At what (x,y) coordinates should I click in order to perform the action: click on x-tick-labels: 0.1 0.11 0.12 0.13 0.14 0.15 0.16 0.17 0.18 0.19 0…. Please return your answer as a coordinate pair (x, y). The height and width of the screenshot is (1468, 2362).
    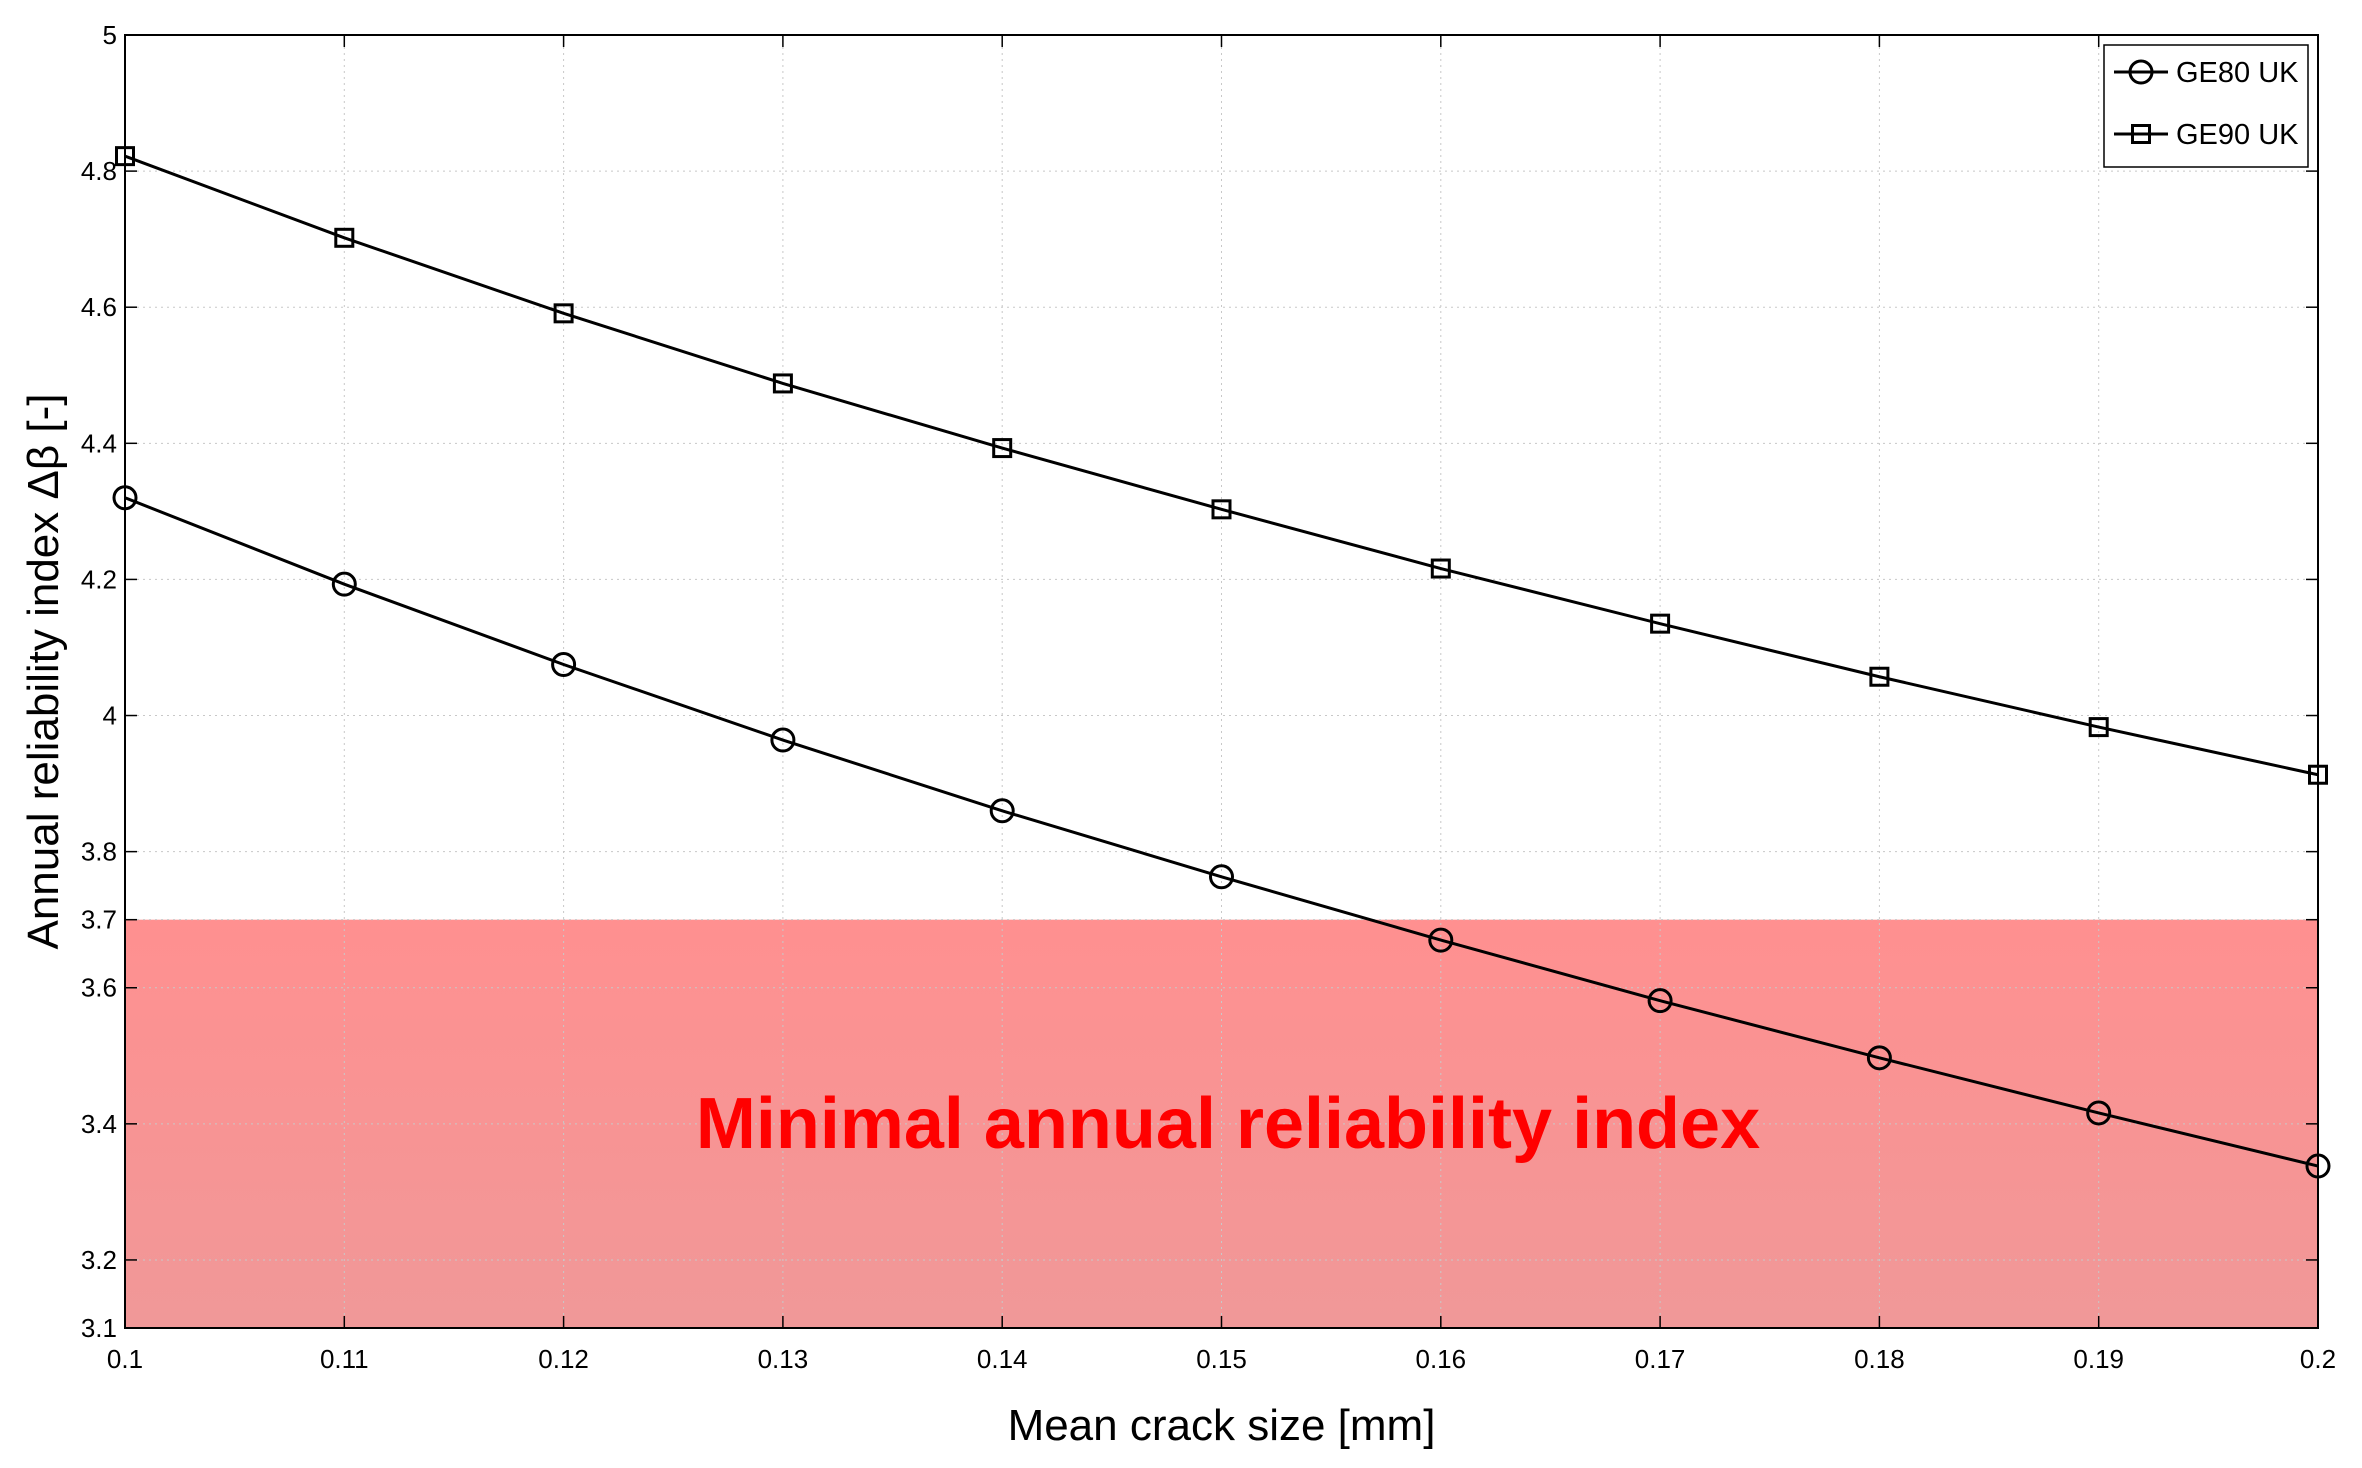
    Looking at the image, I should click on (1221, 1359).